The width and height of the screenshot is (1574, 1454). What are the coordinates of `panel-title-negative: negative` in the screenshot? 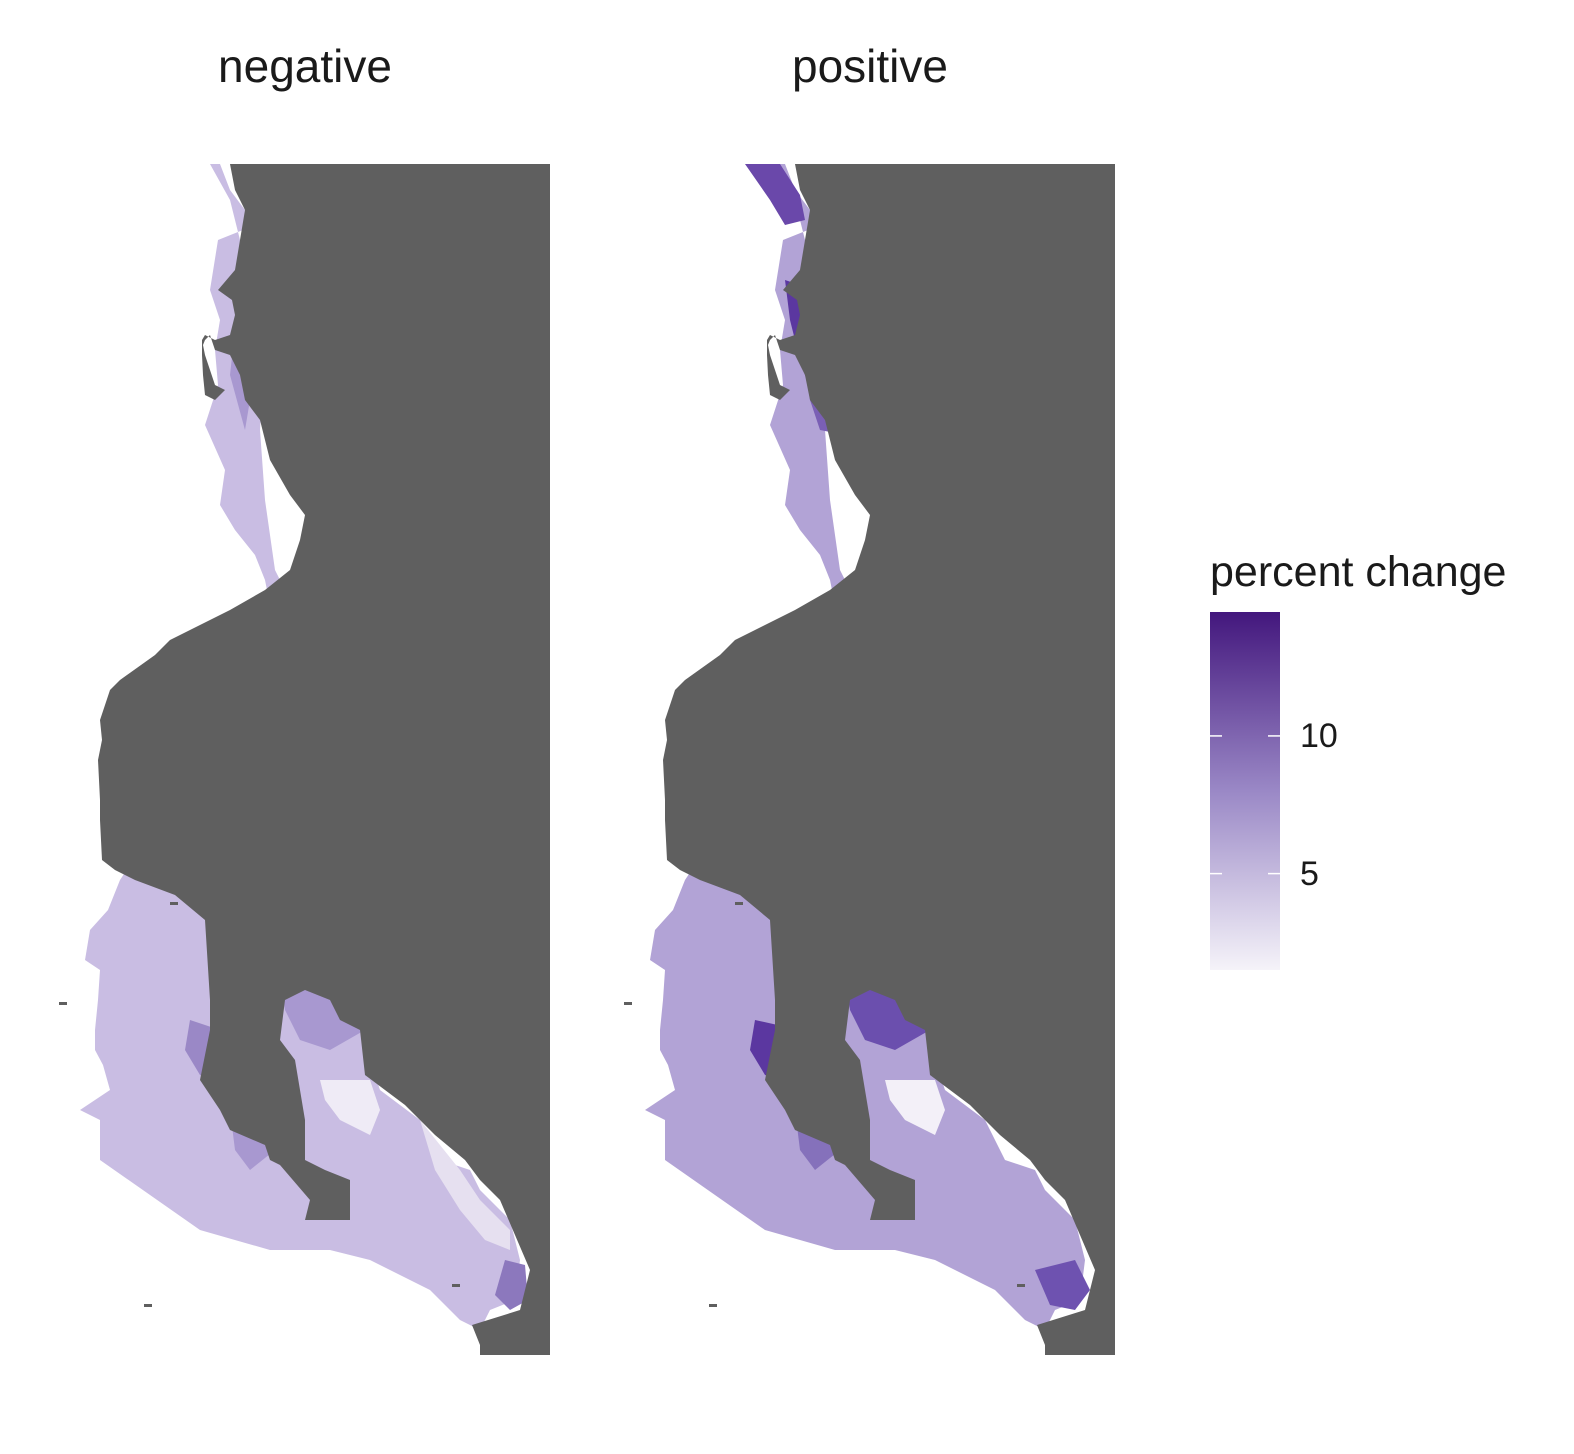 It's located at (305, 66).